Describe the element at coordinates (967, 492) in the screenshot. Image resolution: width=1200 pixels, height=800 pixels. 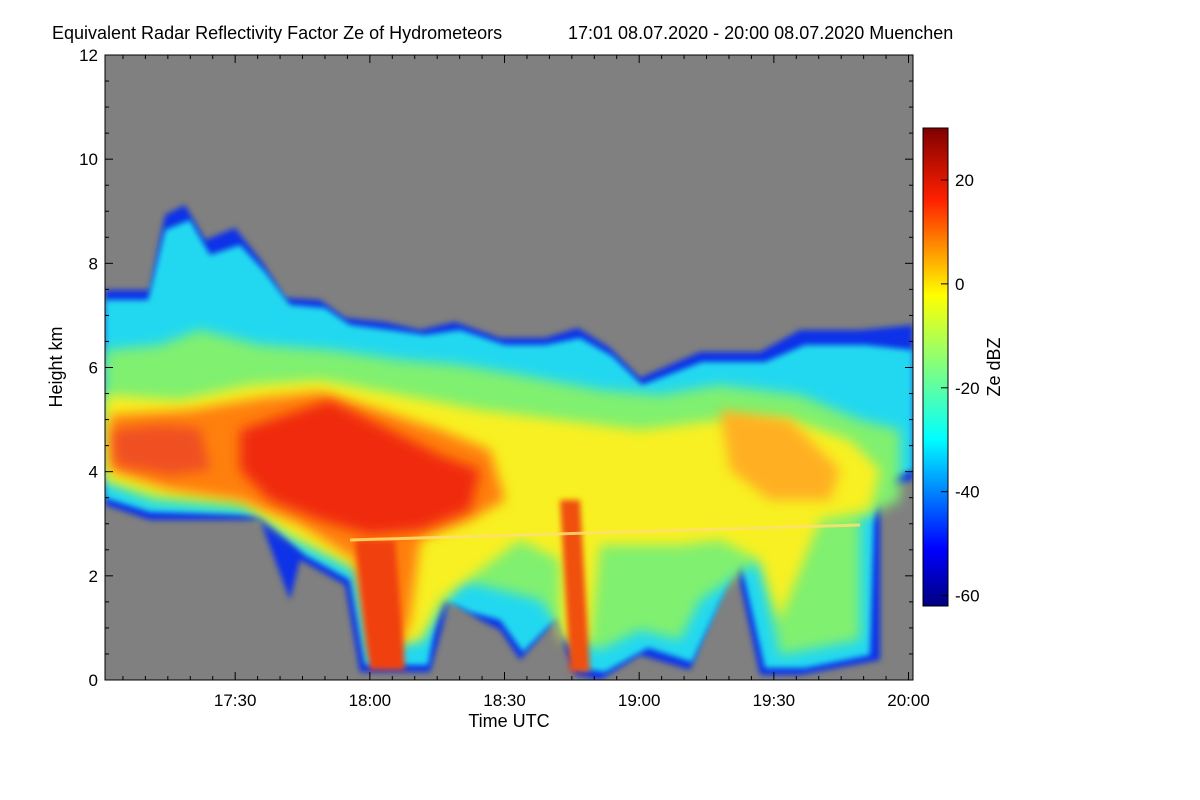
I see `colorbar-tick-label: -40` at that location.